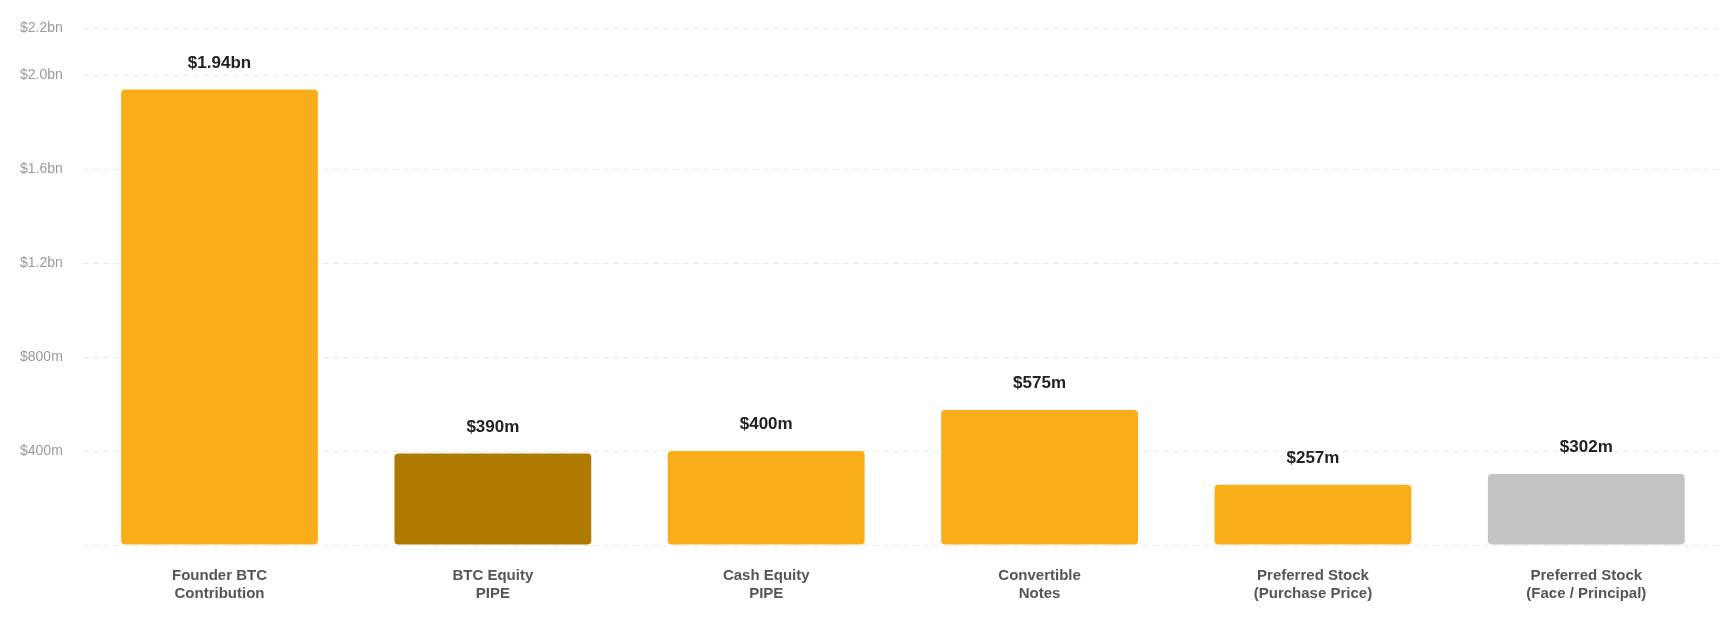 This screenshot has height=617, width=1727. Describe the element at coordinates (41, 262) in the screenshot. I see `y-tick-label: $1.2bn` at that location.